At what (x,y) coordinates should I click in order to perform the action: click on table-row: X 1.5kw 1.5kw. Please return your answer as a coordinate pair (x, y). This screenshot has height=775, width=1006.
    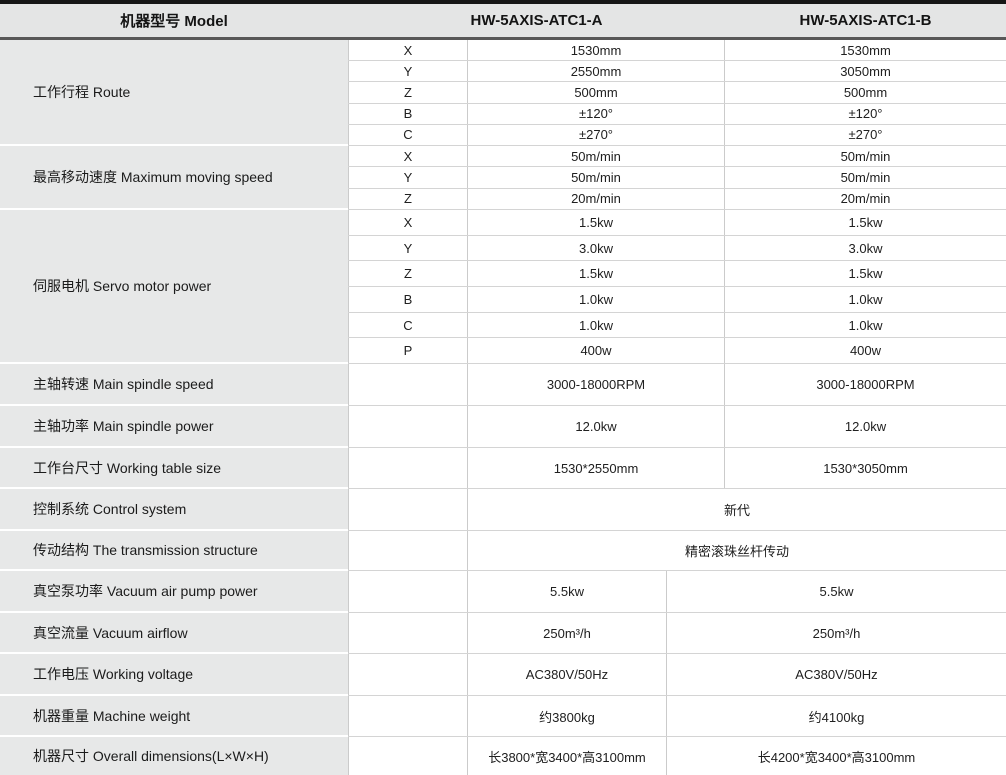
    Looking at the image, I should click on (677, 223).